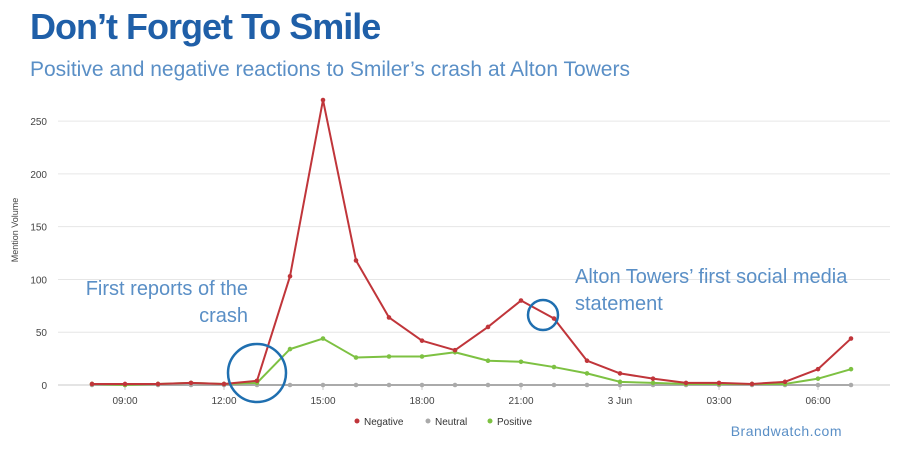 The height and width of the screenshot is (450, 900). I want to click on y-axis: 0 50 100 150 200 250, so click(38, 254).